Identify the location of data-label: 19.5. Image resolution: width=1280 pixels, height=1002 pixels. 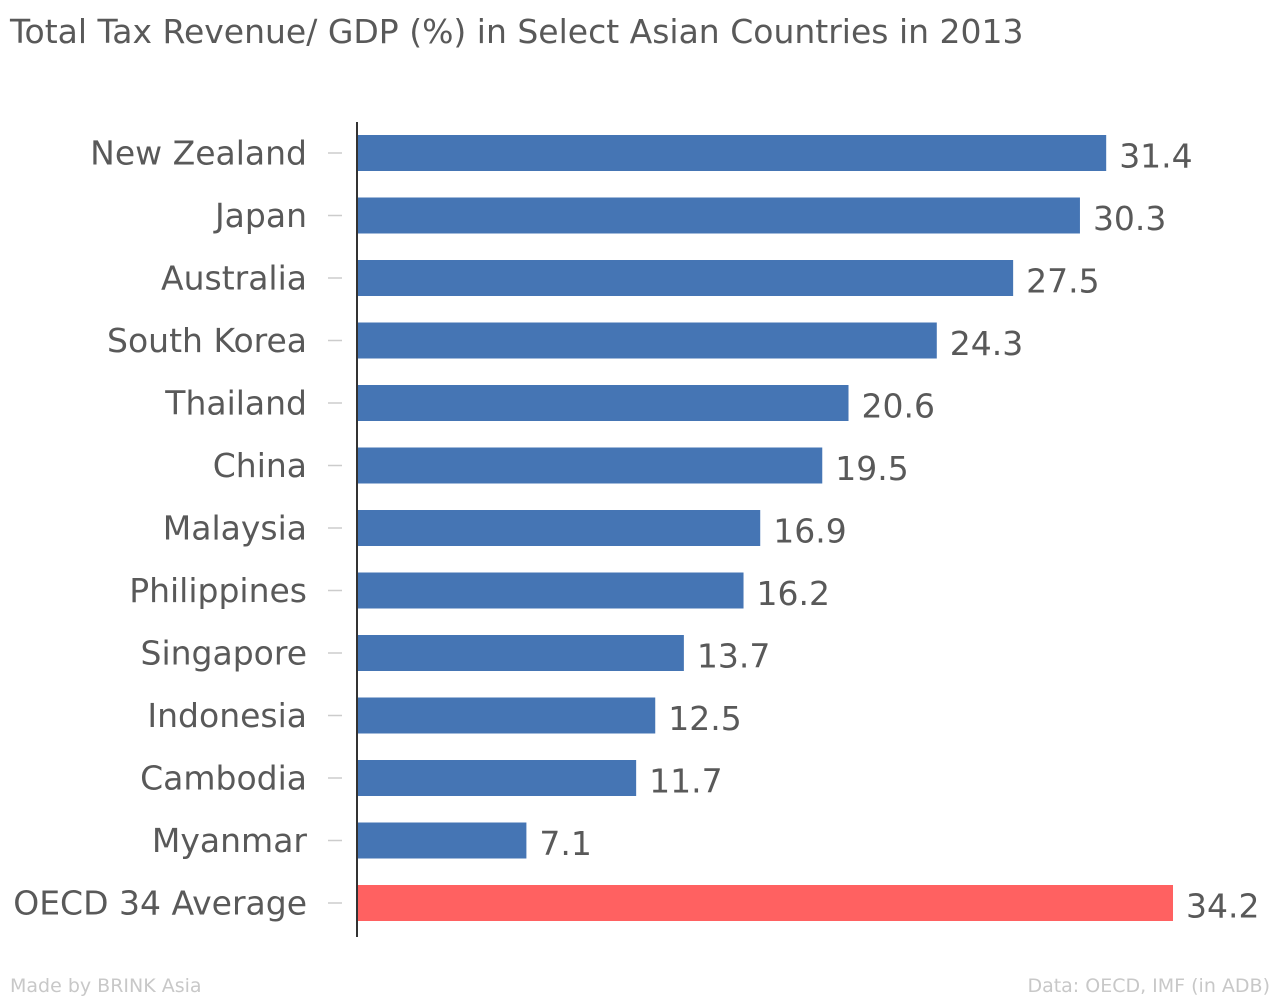
(871, 468).